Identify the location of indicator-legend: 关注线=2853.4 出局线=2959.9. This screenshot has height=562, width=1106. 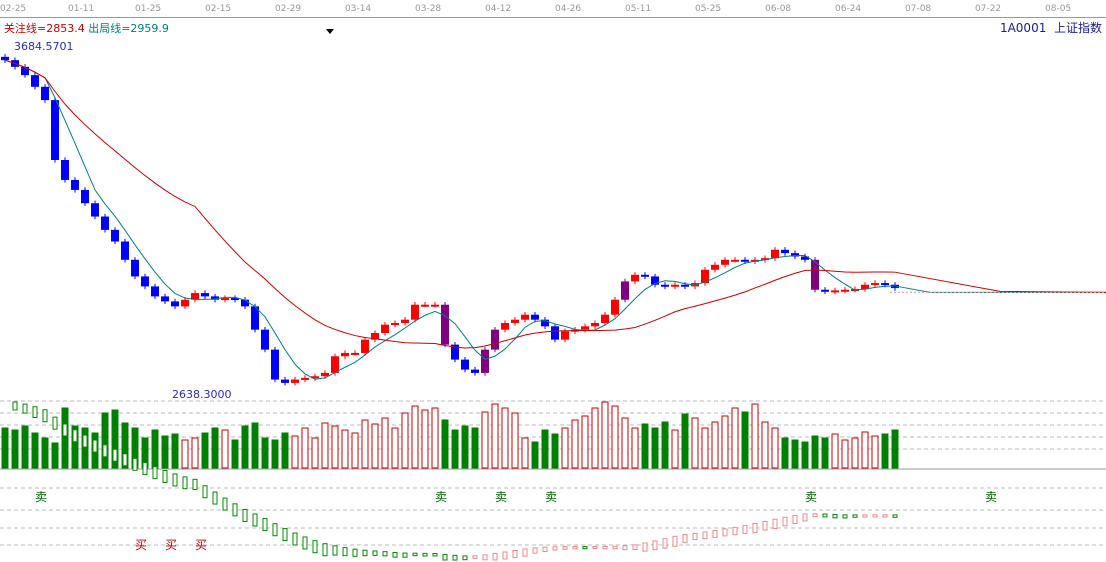
(86, 28).